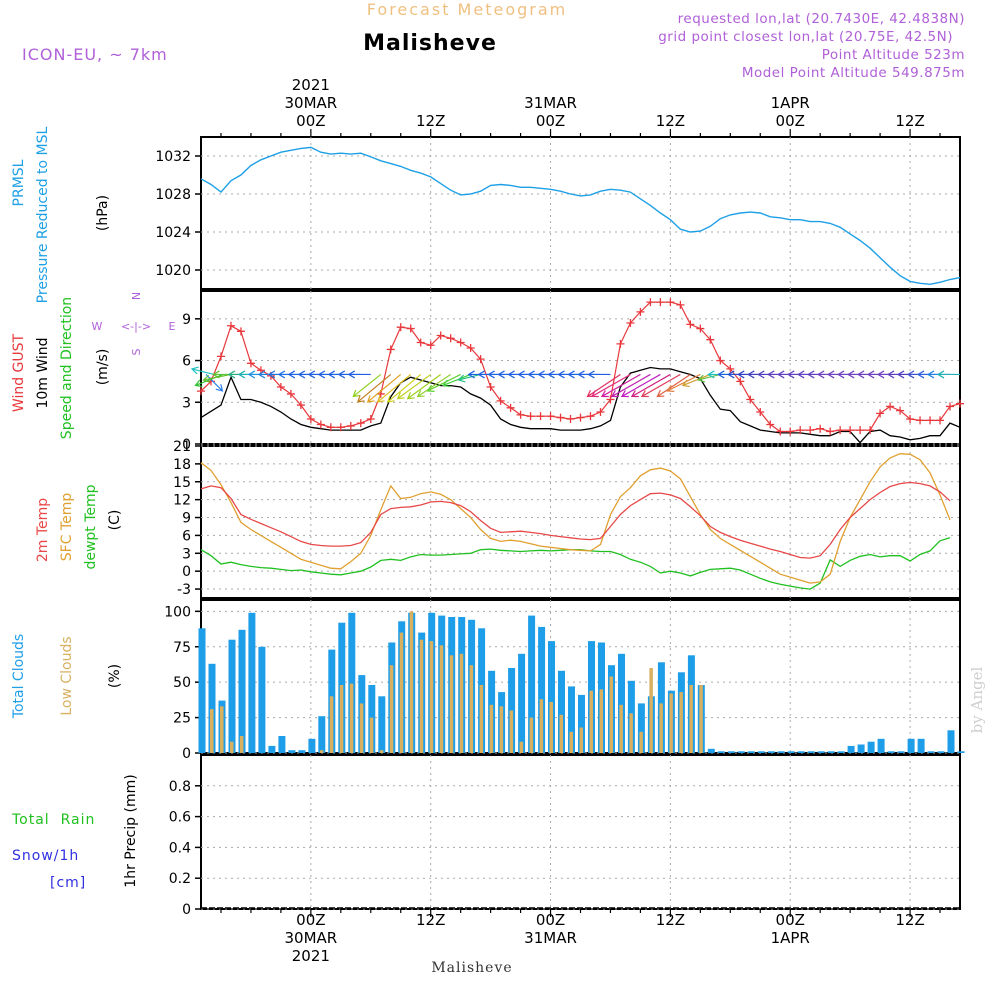 The width and height of the screenshot is (1000, 1000). Describe the element at coordinates (581, 682) in the screenshot. I see `clouds-series` at that location.